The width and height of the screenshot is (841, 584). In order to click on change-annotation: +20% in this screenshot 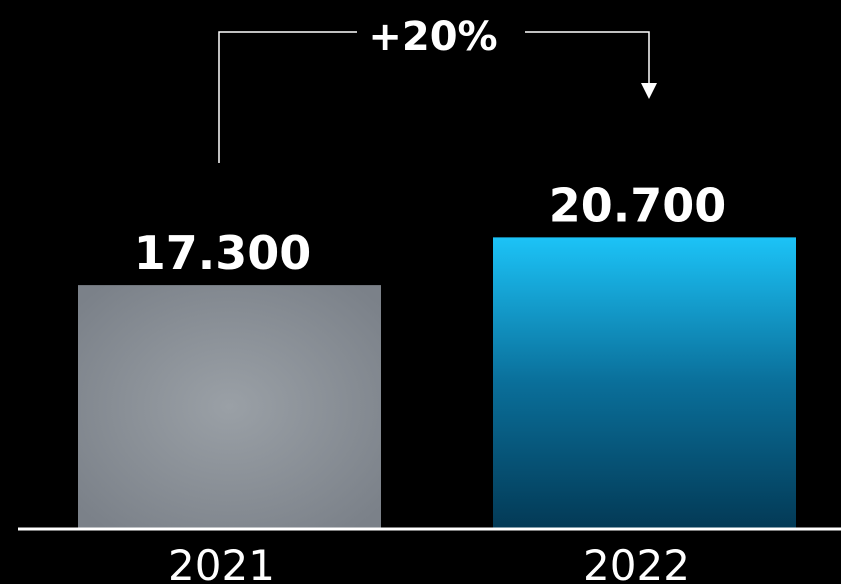, I will do `click(437, 88)`.